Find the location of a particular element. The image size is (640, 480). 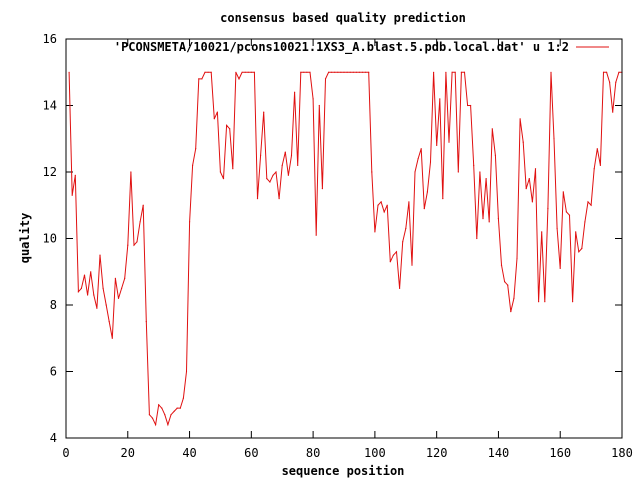

x-tick-label: 140 is located at coordinates (499, 453).